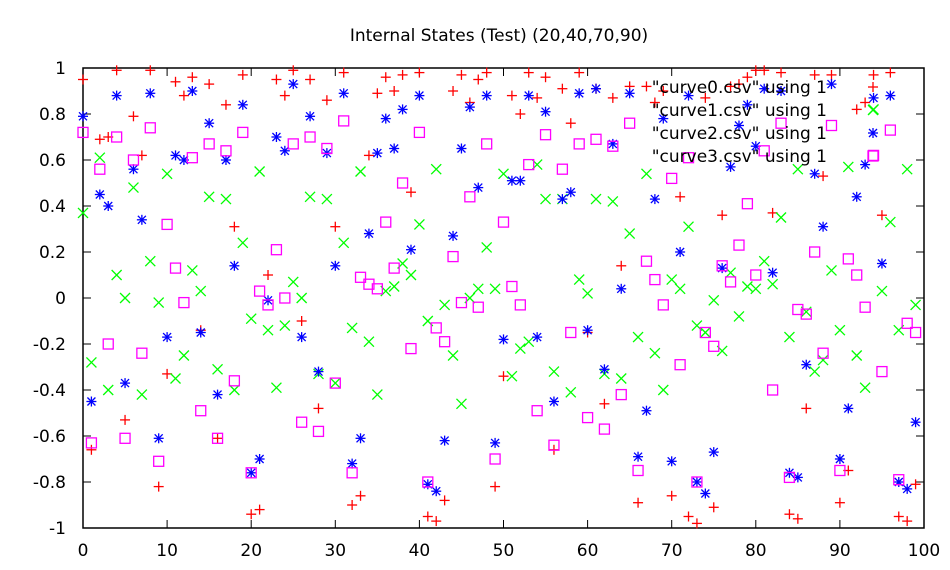  What do you see at coordinates (167, 551) in the screenshot?
I see `x-tick-label: 10` at bounding box center [167, 551].